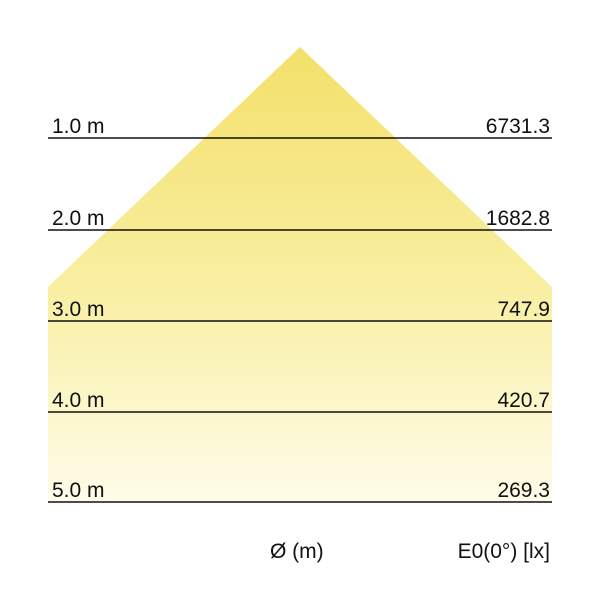 The image size is (600, 600). What do you see at coordinates (517, 218) in the screenshot?
I see `illuminance-value: 1682.8` at bounding box center [517, 218].